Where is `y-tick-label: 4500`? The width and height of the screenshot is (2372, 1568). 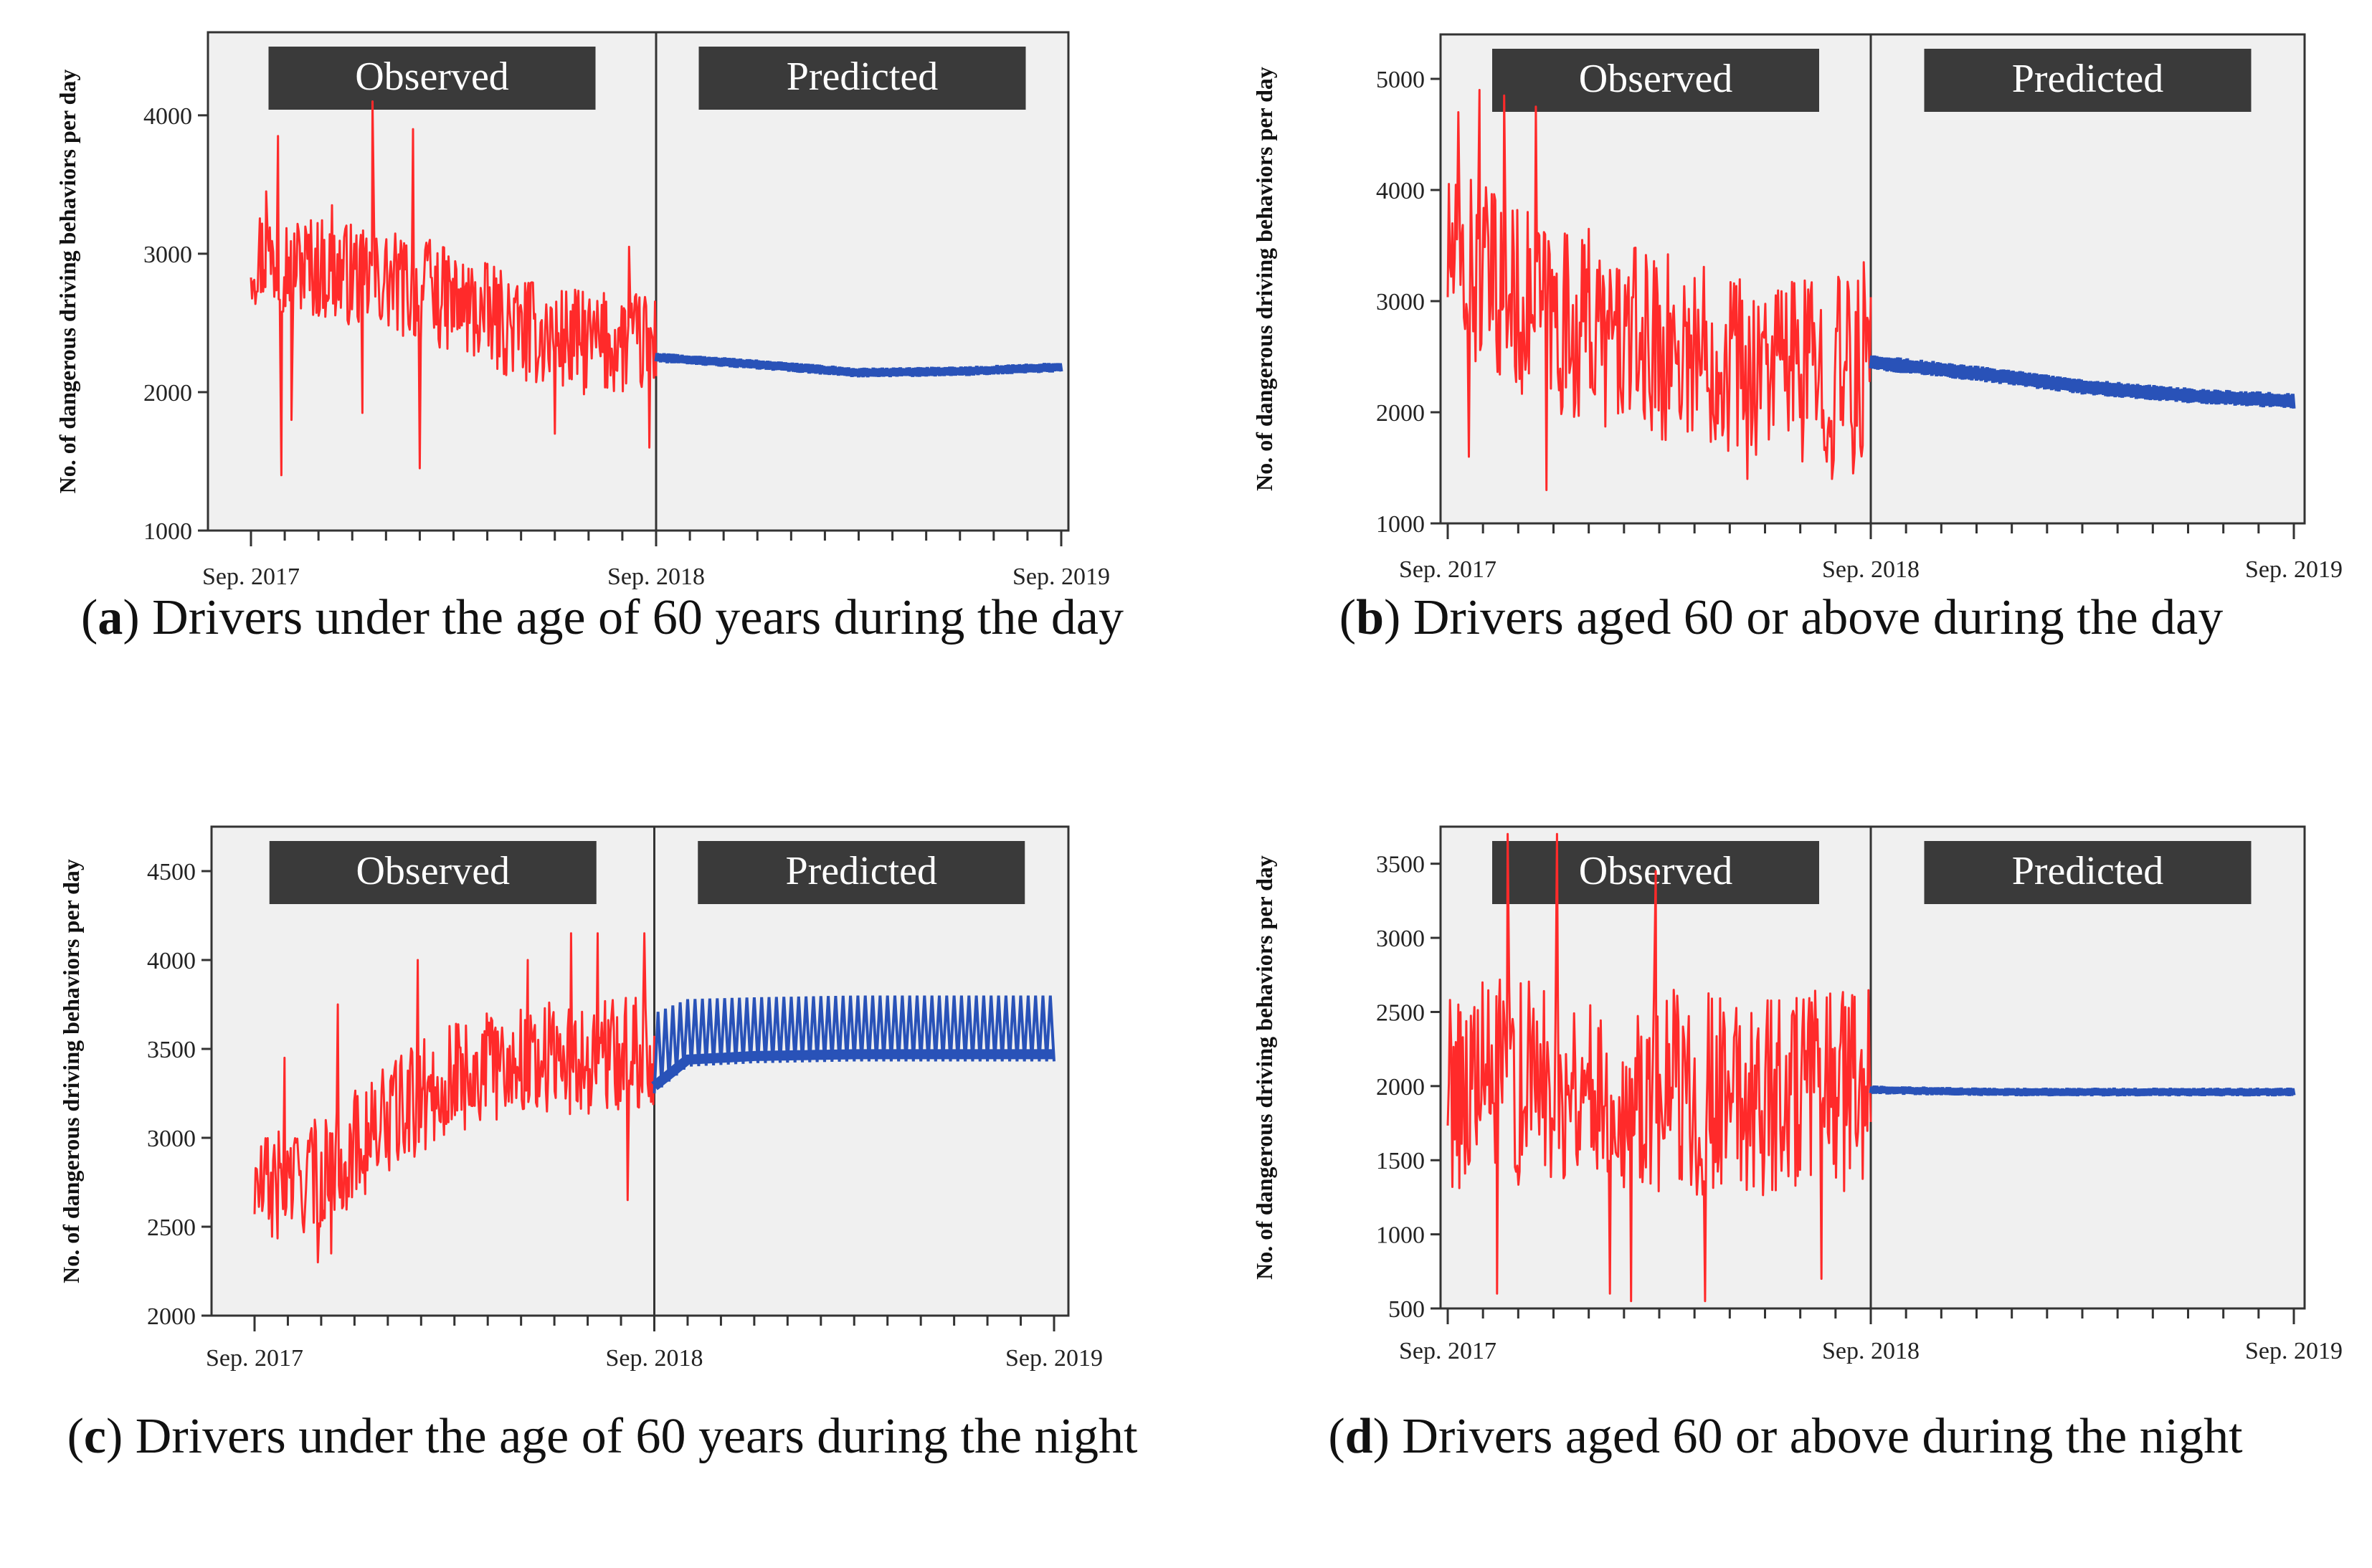 y-tick-label: 4500 is located at coordinates (171, 872).